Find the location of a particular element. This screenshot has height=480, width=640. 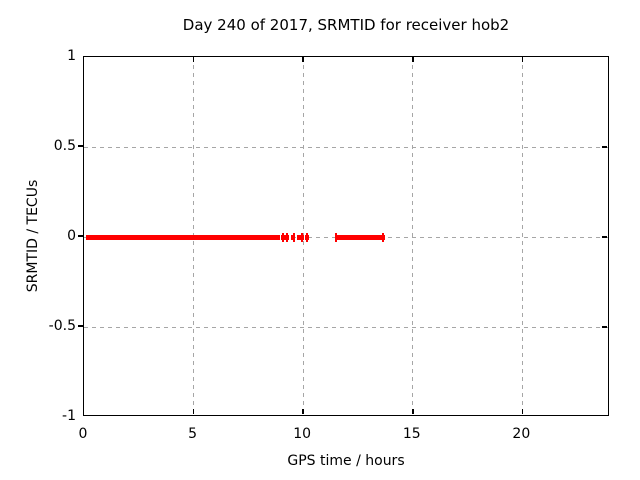

x-tick-label: 10 is located at coordinates (302, 434).